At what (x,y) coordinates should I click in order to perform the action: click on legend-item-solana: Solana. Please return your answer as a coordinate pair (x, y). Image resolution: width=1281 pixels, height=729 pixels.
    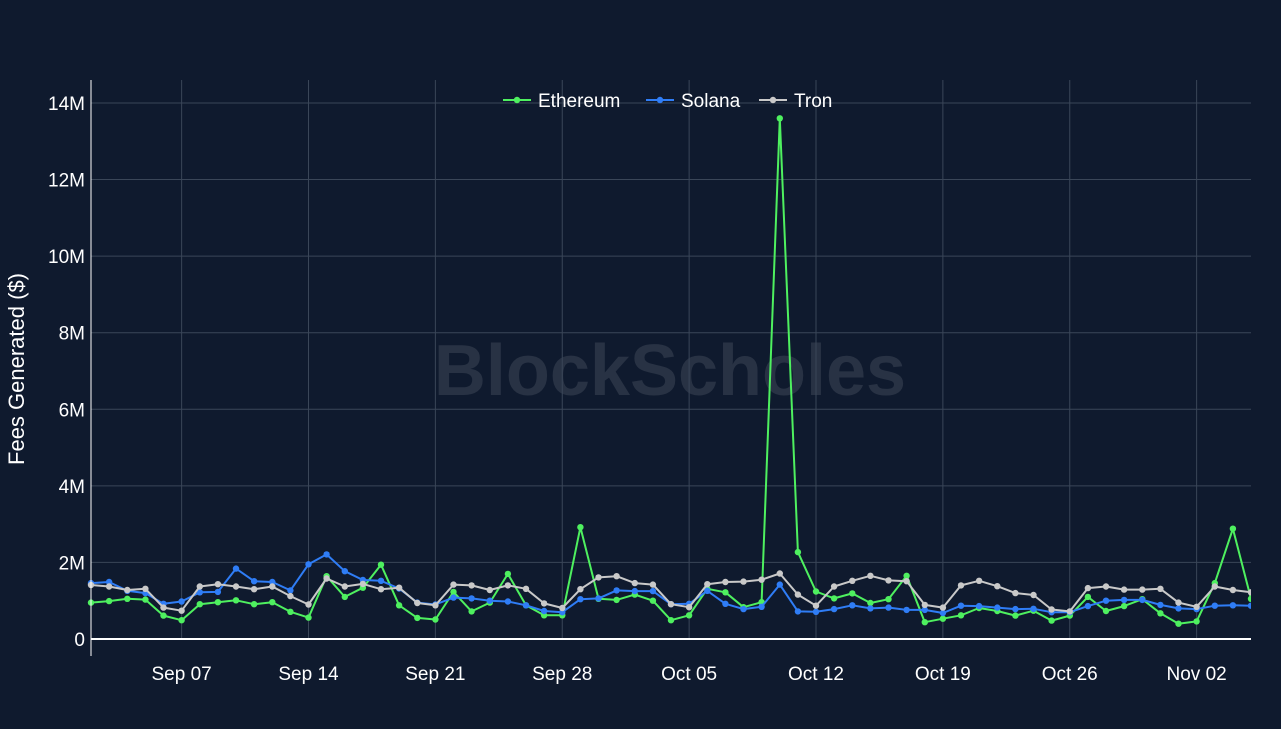
    Looking at the image, I should click on (693, 101).